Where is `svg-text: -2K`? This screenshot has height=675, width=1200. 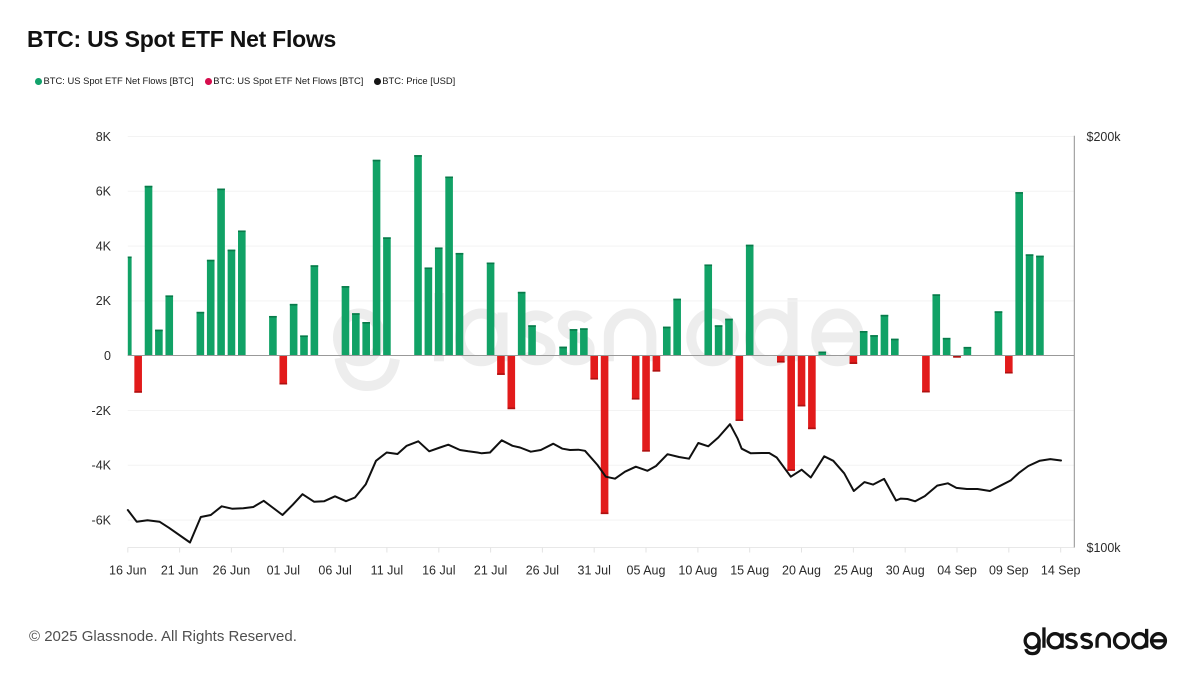 svg-text: -2K is located at coordinates (102, 411).